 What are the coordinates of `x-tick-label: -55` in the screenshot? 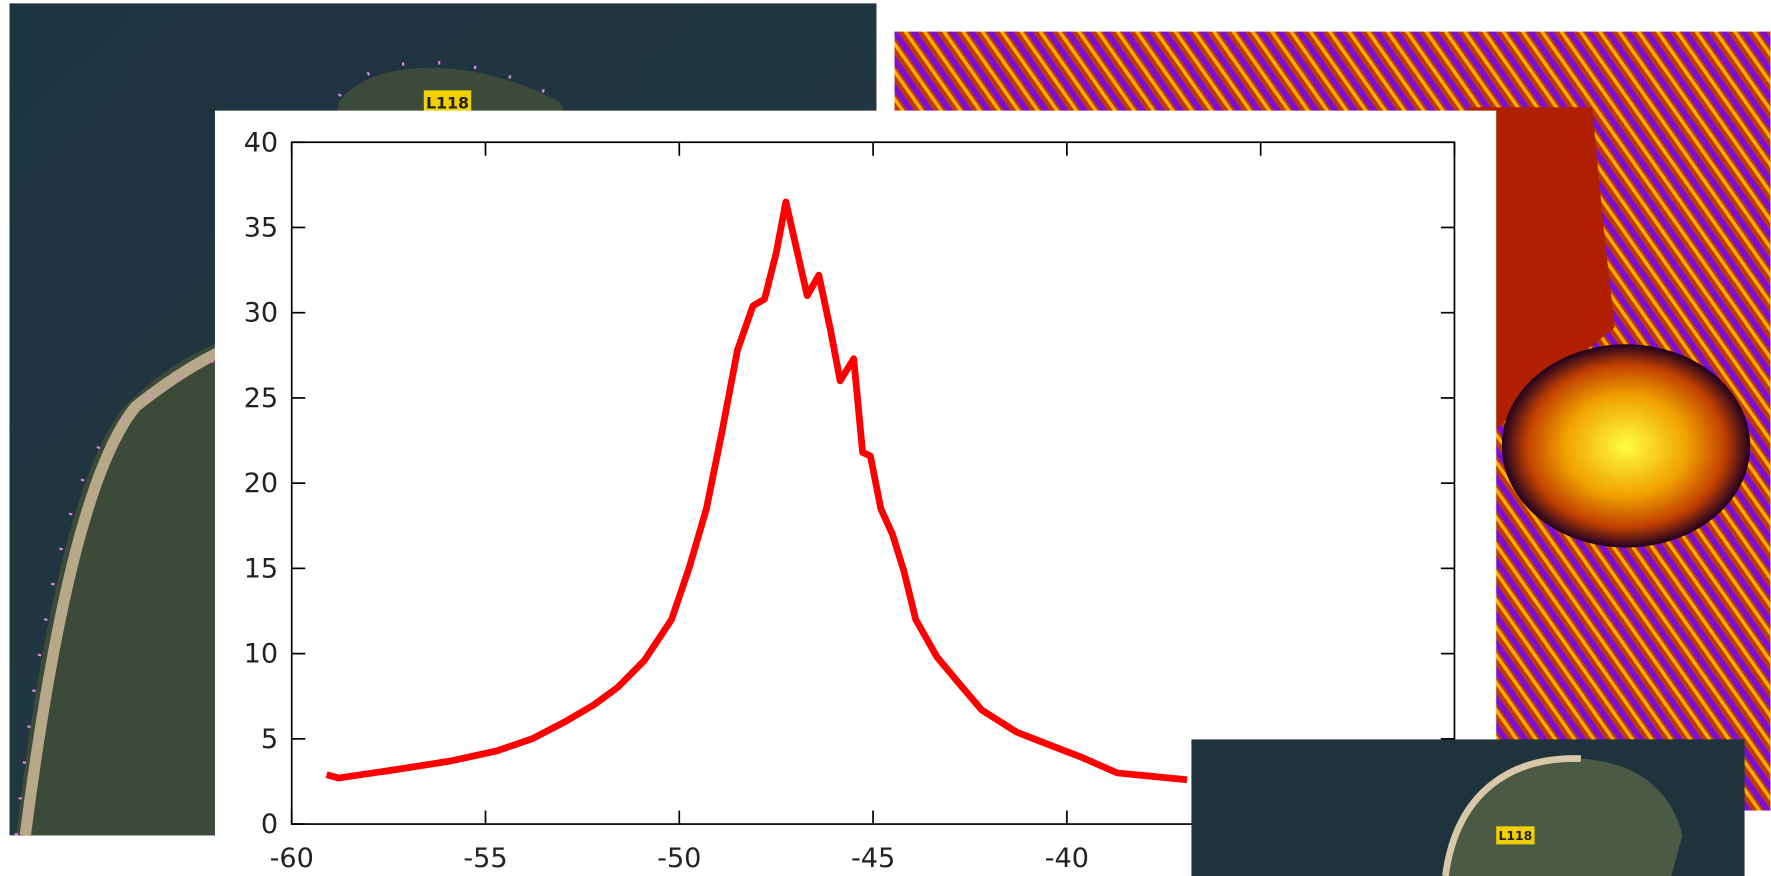 It's located at (485, 858).